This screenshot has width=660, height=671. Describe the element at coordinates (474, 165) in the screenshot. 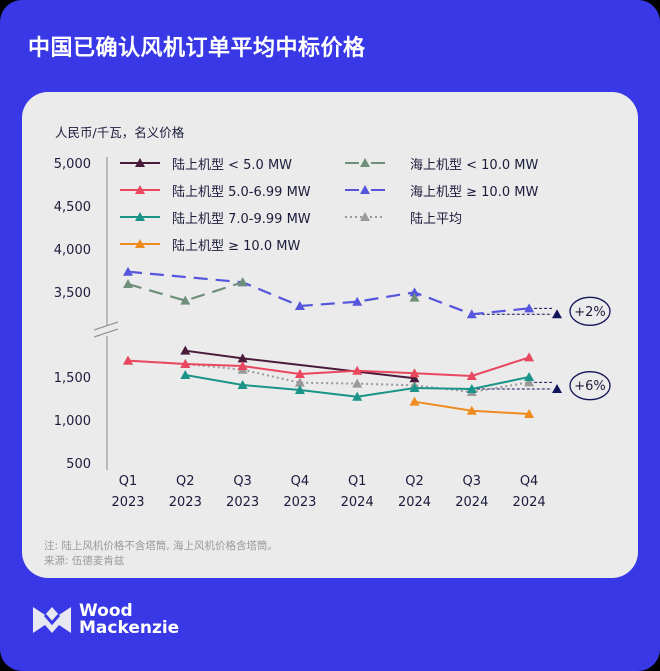

I see `legend-item-label: 海上机型 < 10.0 MW` at that location.